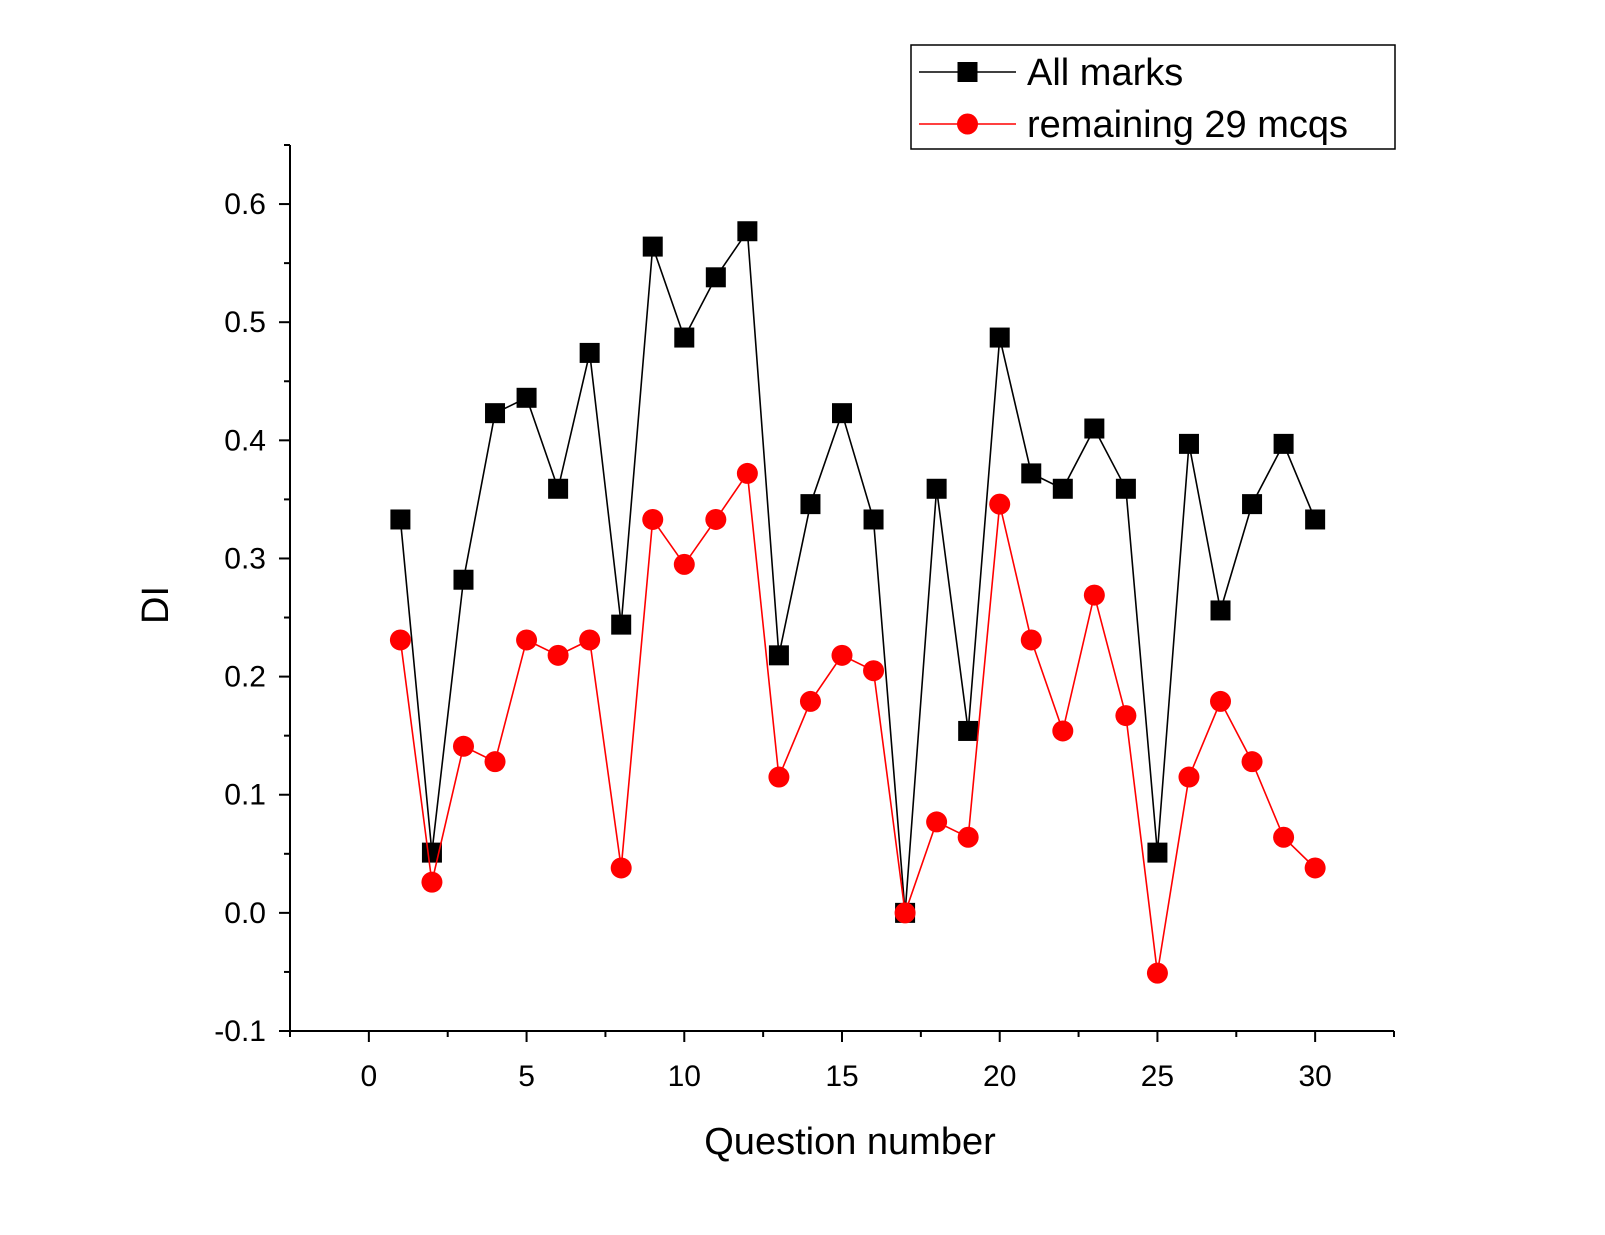  What do you see at coordinates (967, 124) in the screenshot?
I see `legend-circle-marker` at bounding box center [967, 124].